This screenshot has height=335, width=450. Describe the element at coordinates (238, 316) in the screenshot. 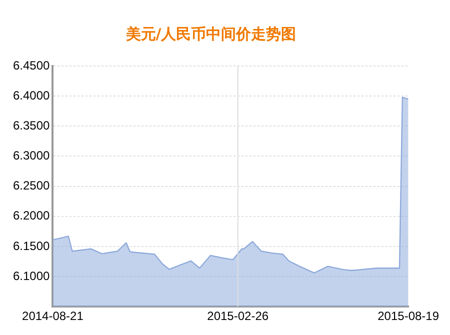

I see `x-tick-label: 2015-02-26` at that location.